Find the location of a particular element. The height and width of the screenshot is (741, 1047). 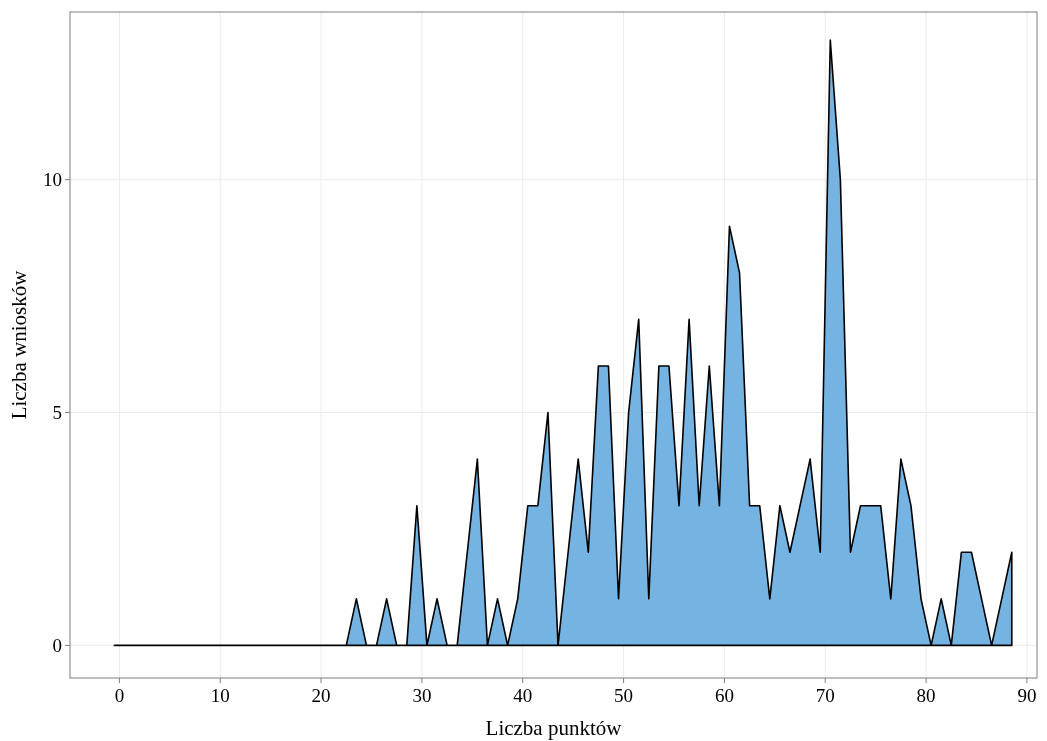

x-tick-label: 0 is located at coordinates (119, 695).